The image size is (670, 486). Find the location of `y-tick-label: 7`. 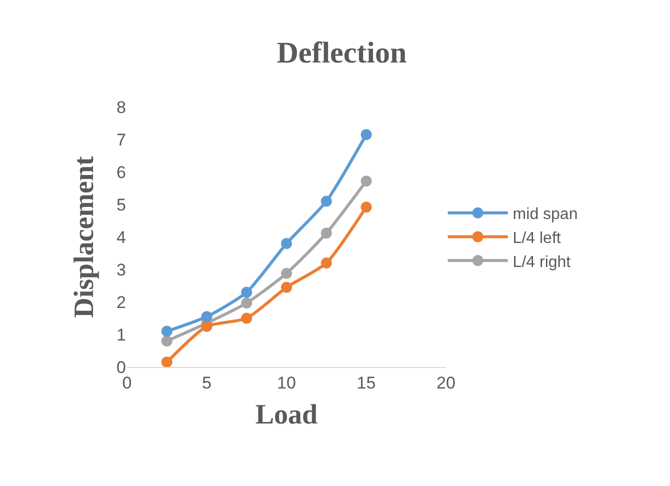

y-tick-label: 7 is located at coordinates (121, 140).